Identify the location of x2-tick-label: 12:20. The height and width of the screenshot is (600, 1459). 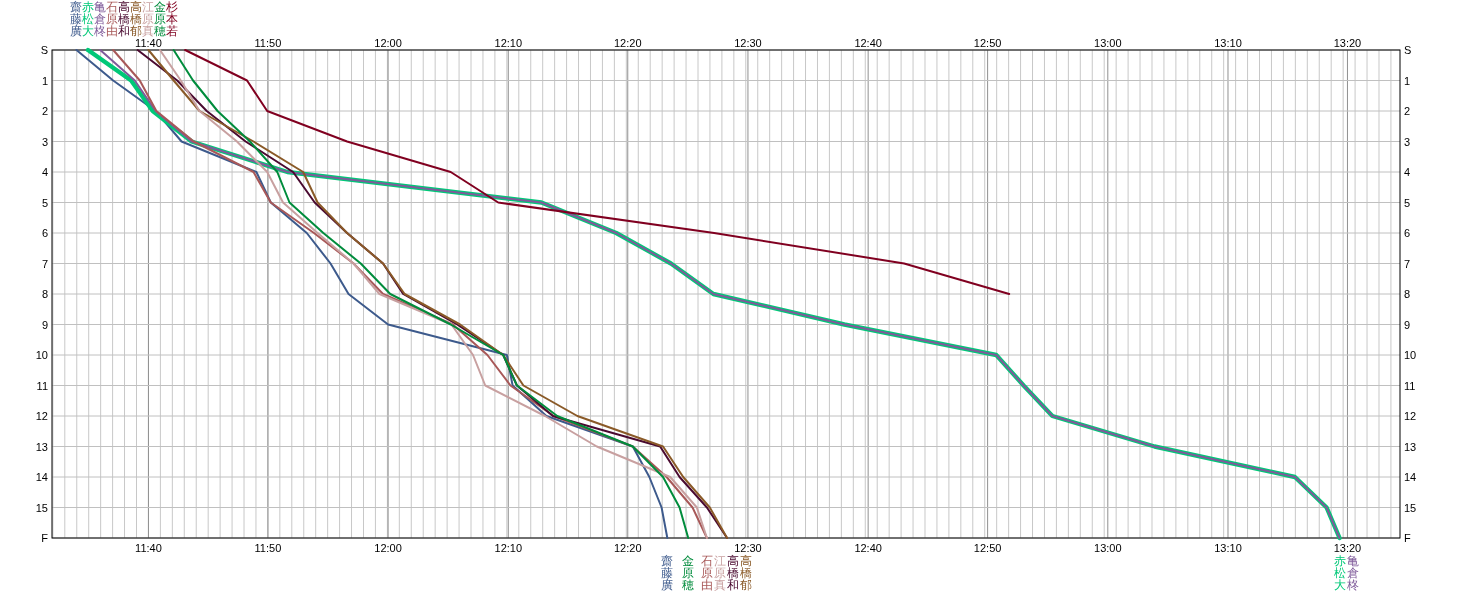
(628, 548).